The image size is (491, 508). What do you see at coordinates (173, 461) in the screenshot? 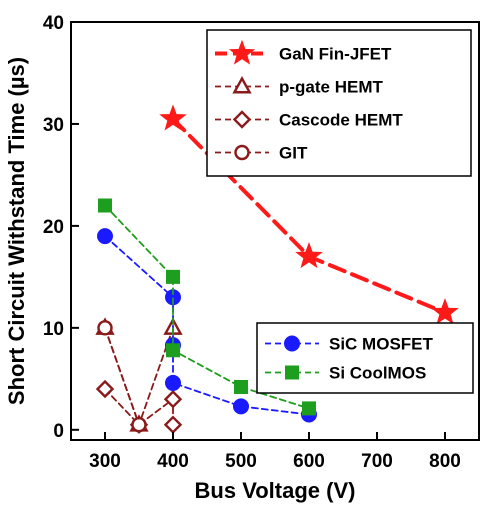
I see `x-tick-label: 400` at bounding box center [173, 461].